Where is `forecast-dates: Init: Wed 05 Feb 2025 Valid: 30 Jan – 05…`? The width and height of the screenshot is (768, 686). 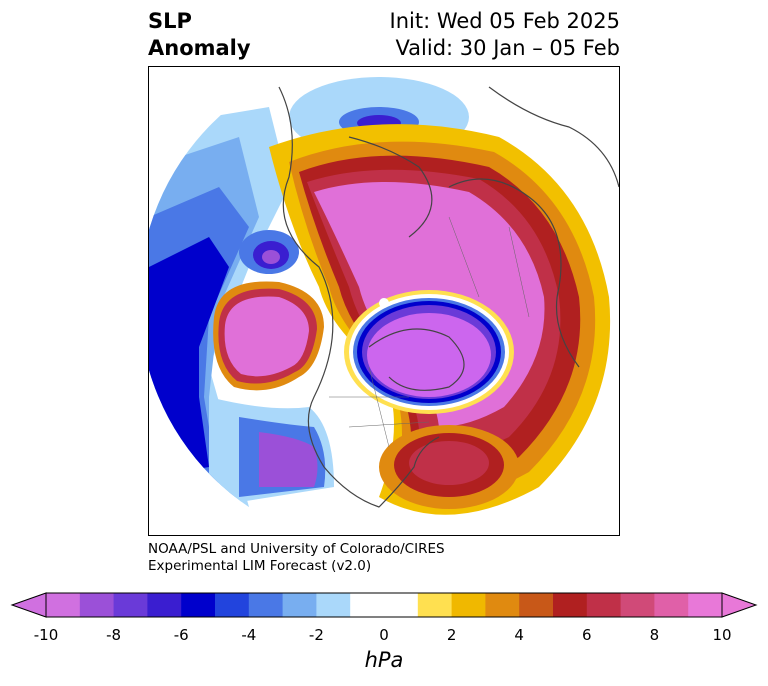 forecast-dates: Init: Wed 05 Feb 2025 Valid: 30 Jan – 05… is located at coordinates (505, 35).